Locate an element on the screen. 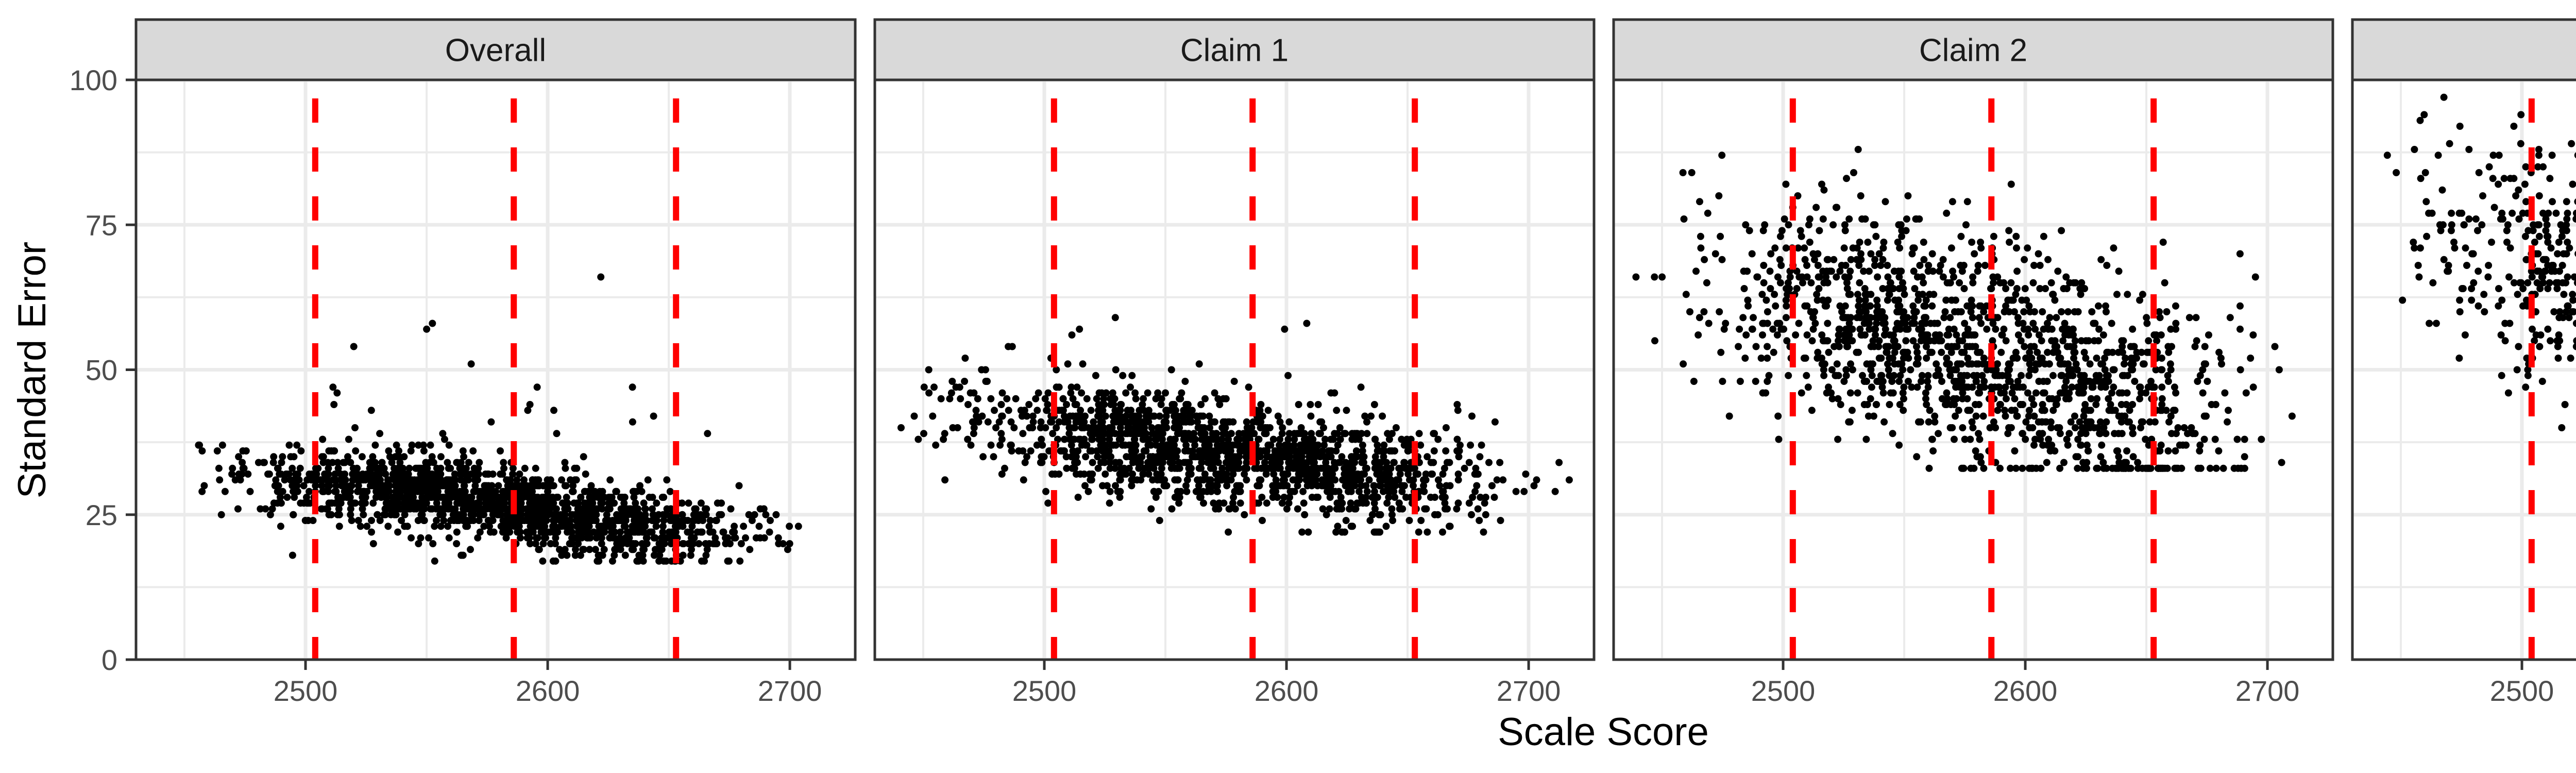  y-axis: 0 25 50 75 100 is located at coordinates (103, 370).